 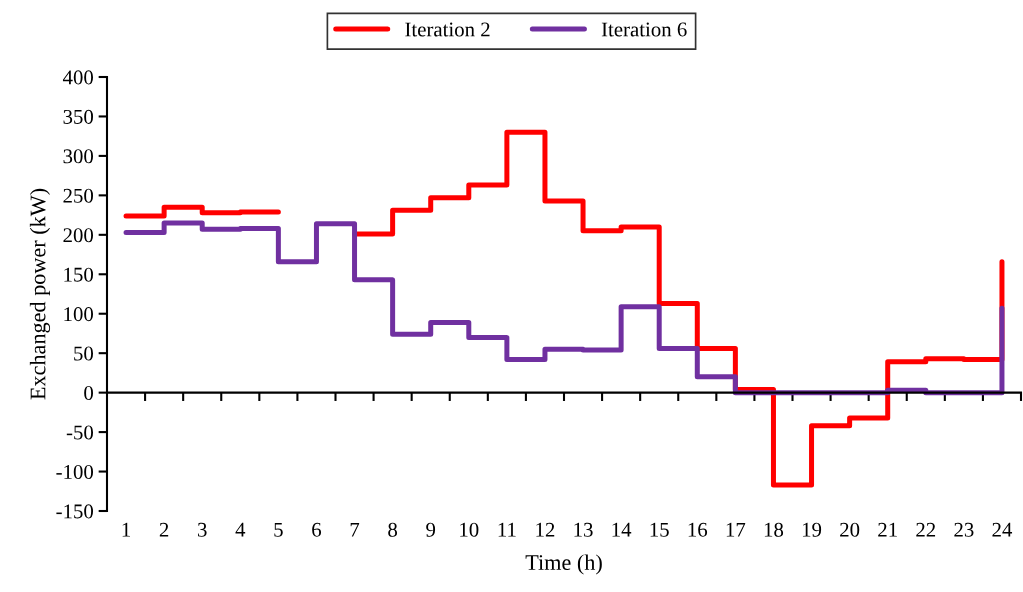 What do you see at coordinates (469, 529) in the screenshot?
I see `x-tick-label: 10` at bounding box center [469, 529].